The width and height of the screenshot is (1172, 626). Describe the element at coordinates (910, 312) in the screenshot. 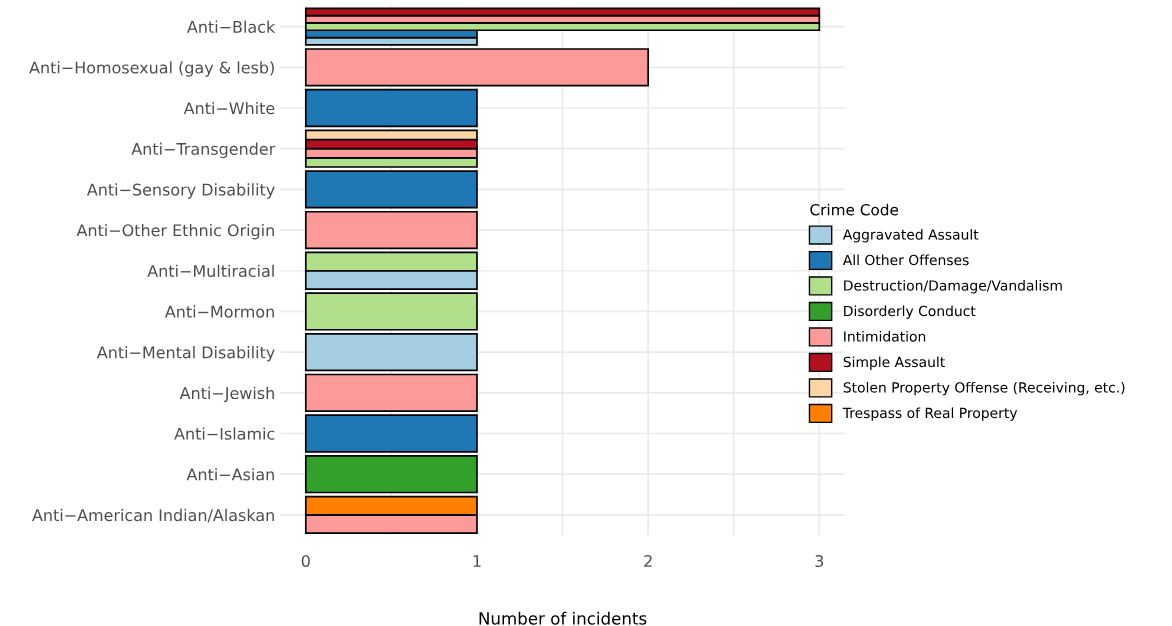

I see `legend-label: Disorderly Conduct` at that location.